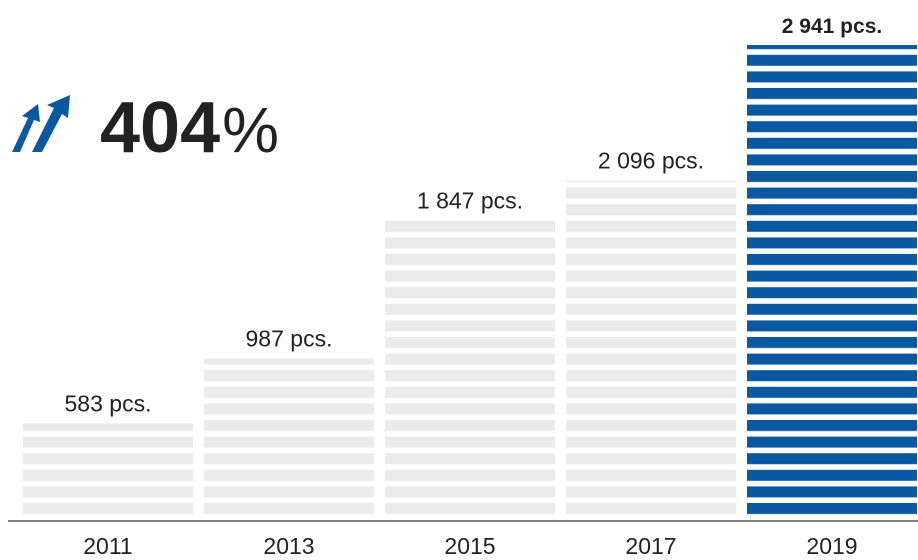 The width and height of the screenshot is (918, 560). Describe the element at coordinates (469, 546) in the screenshot. I see `x-tick-label: 2015` at that location.